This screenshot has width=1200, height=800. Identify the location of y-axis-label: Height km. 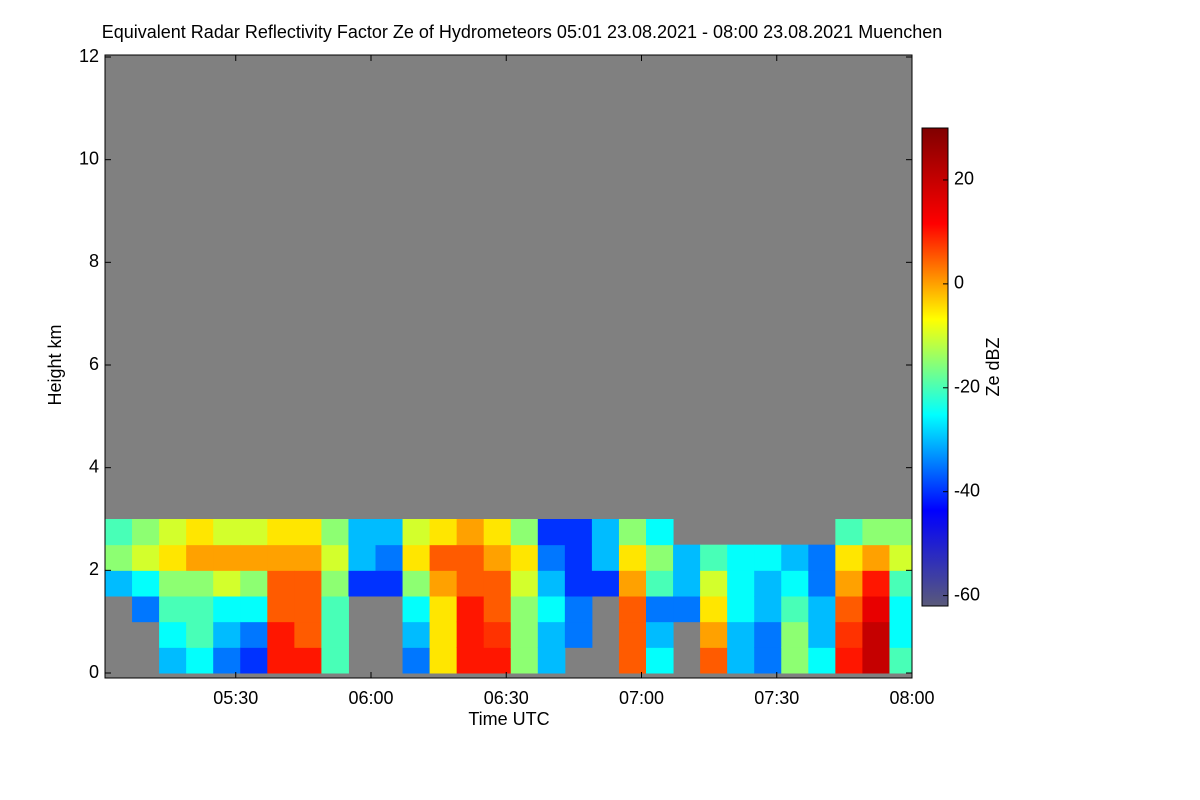
(55, 364).